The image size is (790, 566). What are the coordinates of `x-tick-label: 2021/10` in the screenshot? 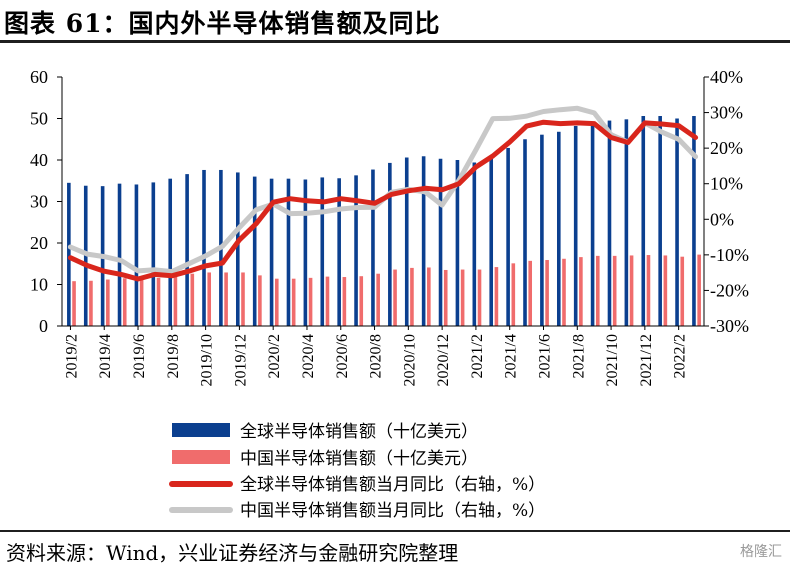 It's located at (612, 360).